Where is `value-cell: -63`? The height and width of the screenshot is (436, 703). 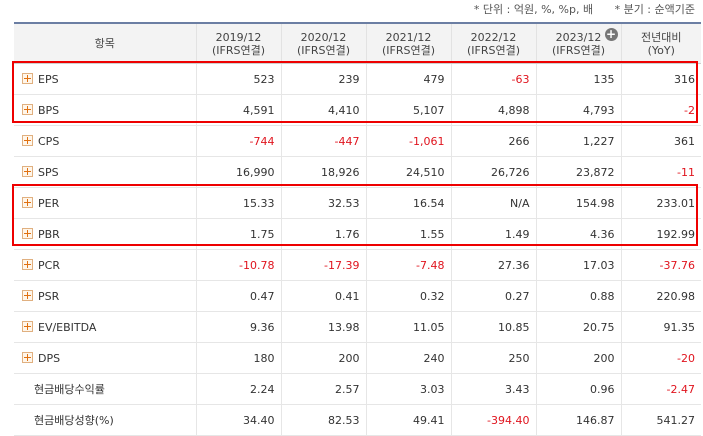
value-cell: -63 is located at coordinates (493, 79).